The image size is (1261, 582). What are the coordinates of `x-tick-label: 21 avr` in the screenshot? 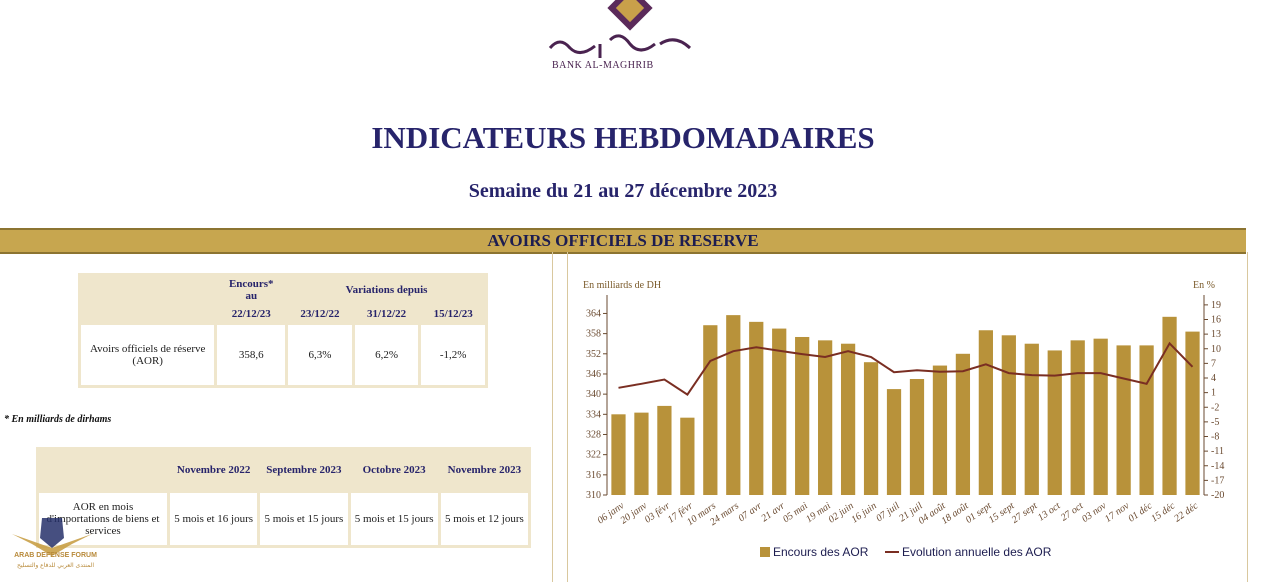 It's located at (773, 512).